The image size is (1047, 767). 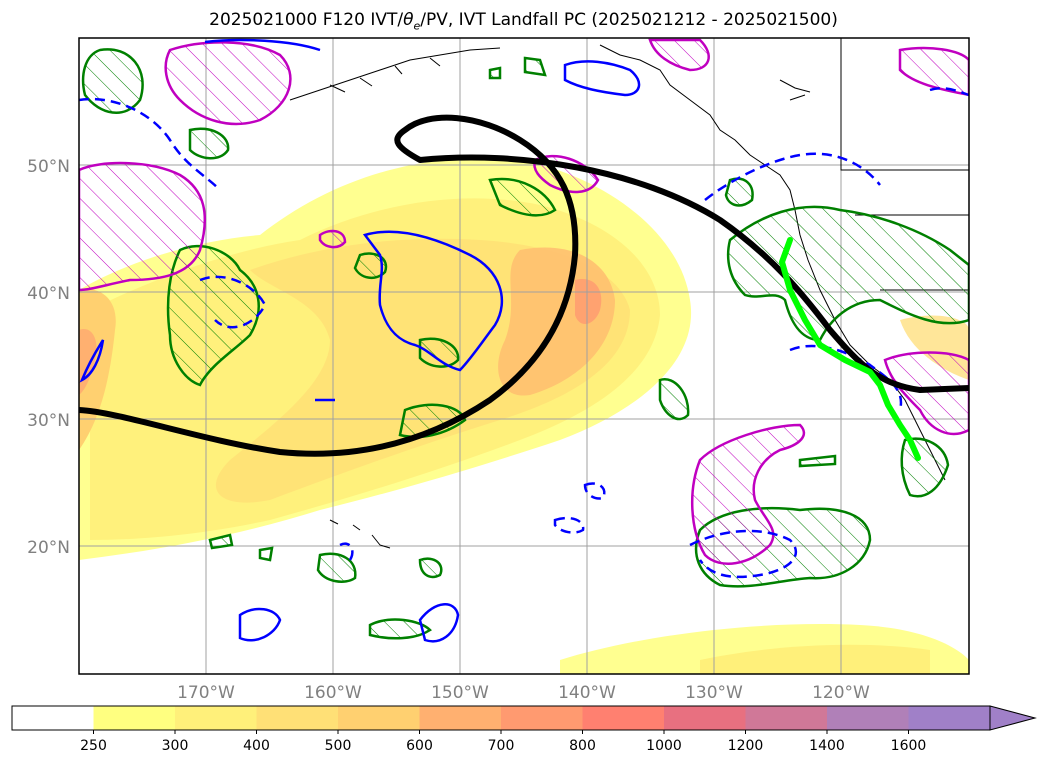 What do you see at coordinates (1013, 718) in the screenshot?
I see `colorbar-extend-arrow` at bounding box center [1013, 718].